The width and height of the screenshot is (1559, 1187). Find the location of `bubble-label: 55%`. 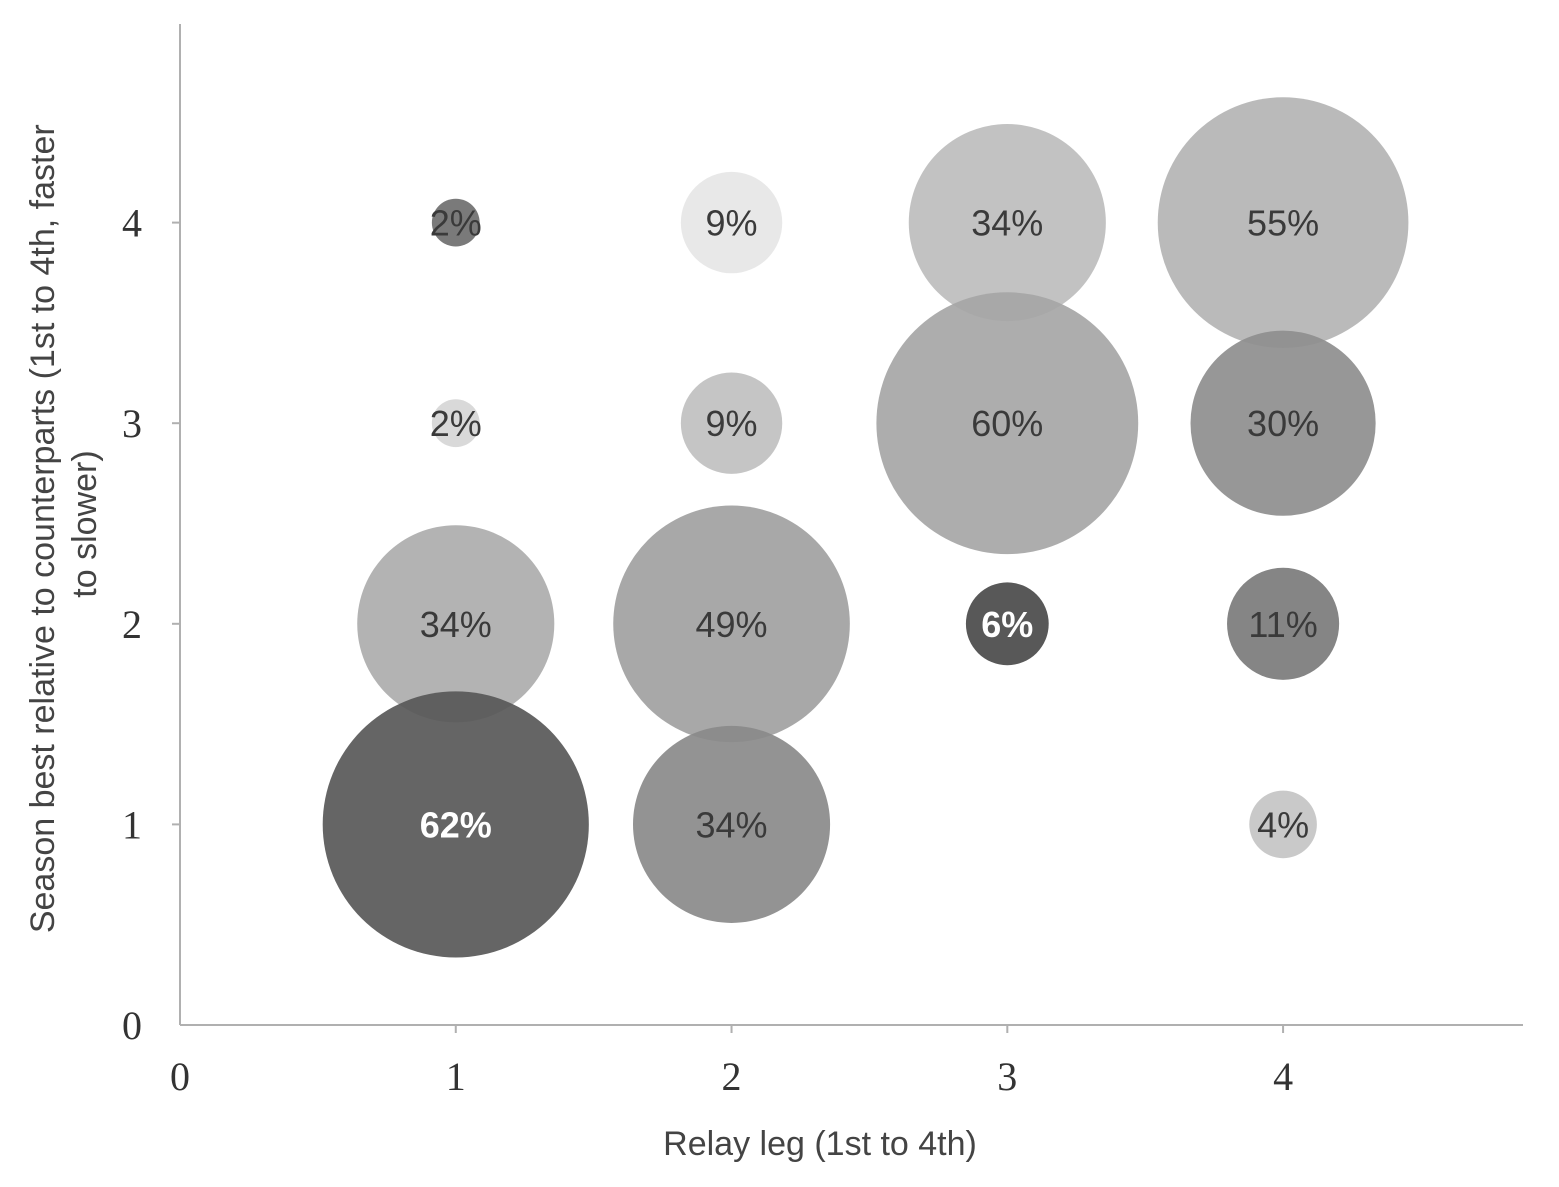

bubble-label: 55% is located at coordinates (1283, 223).